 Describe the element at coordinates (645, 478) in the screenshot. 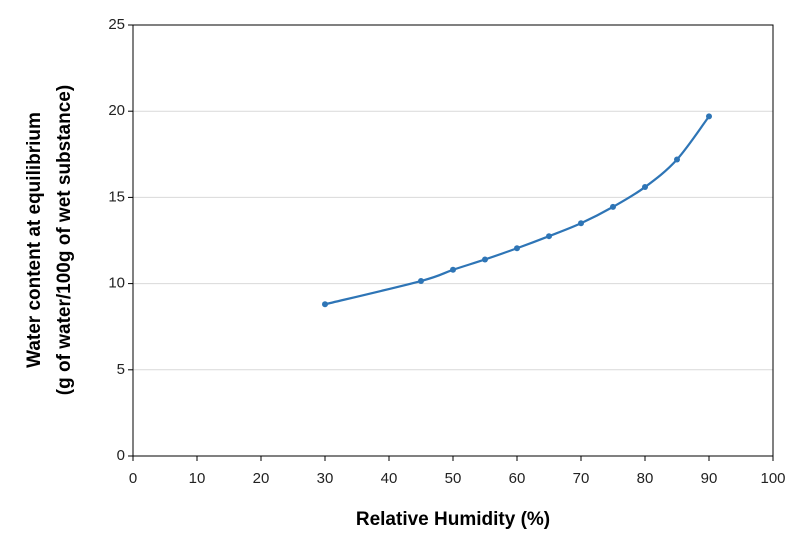

I see `x-tick-label: 80` at that location.